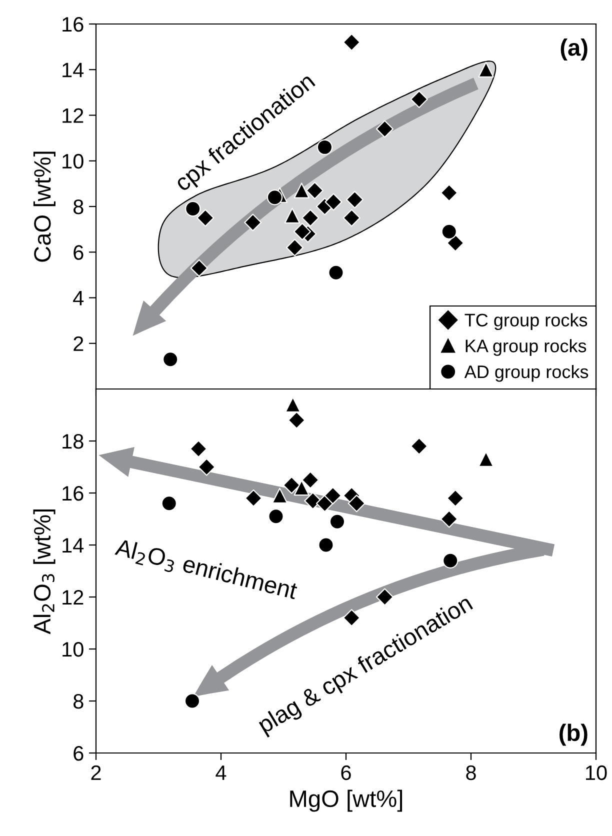  I want to click on annotation: (b), so click(574, 735).